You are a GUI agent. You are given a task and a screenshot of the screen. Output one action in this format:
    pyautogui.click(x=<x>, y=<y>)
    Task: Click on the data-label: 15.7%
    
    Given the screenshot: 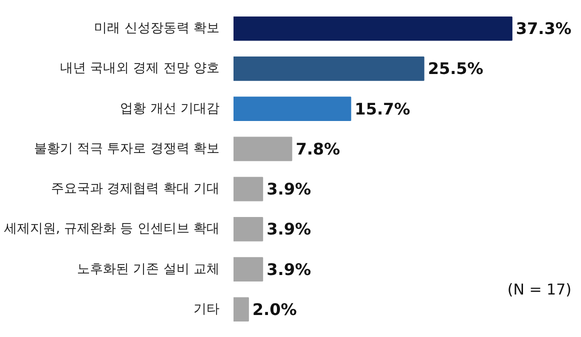 What is the action you would take?
    pyautogui.click(x=382, y=108)
    